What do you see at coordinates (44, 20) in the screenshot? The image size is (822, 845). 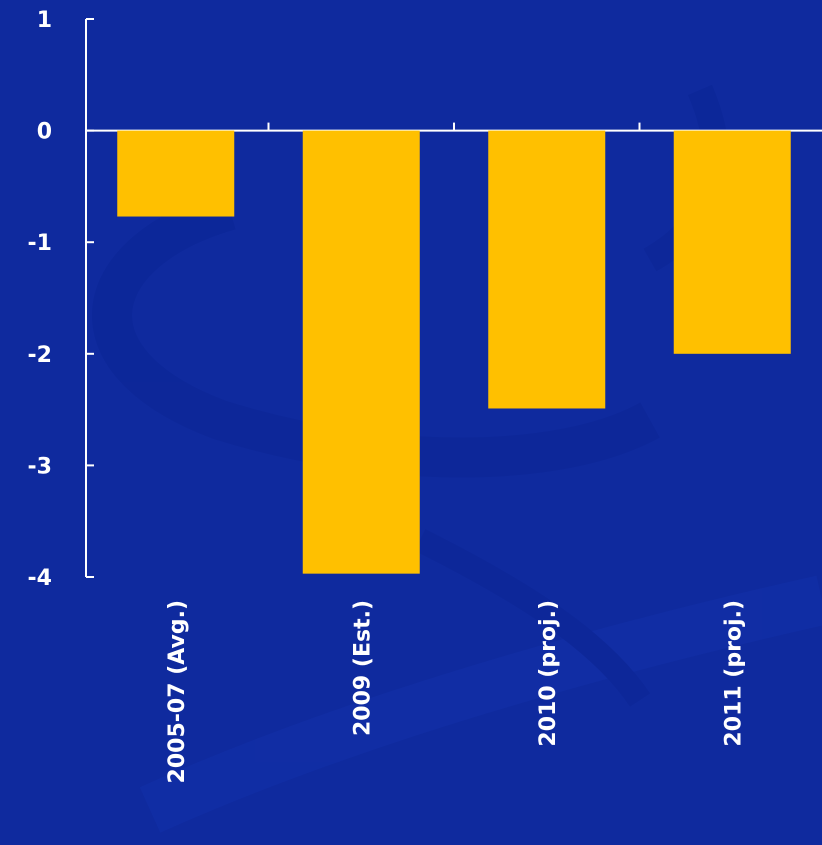 I see `y-tick-label: 1` at bounding box center [44, 20].